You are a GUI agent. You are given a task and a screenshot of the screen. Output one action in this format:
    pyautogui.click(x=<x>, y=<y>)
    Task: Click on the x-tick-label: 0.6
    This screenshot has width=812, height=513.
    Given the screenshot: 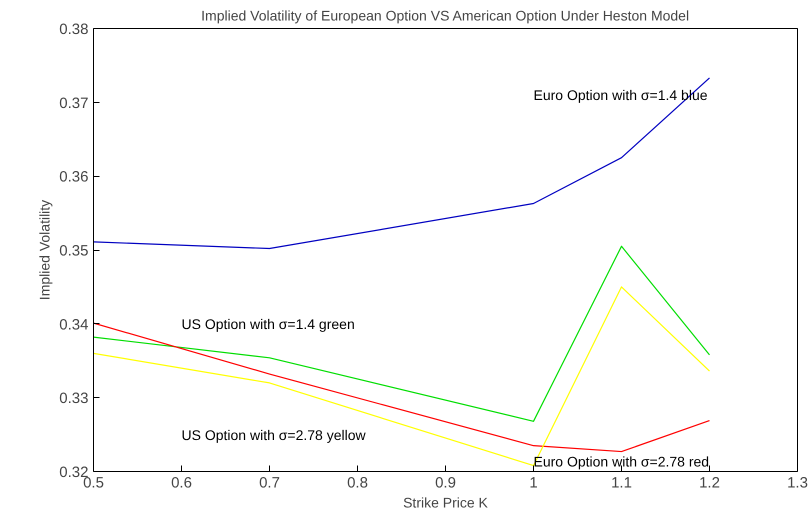 What is the action you would take?
    pyautogui.click(x=181, y=483)
    